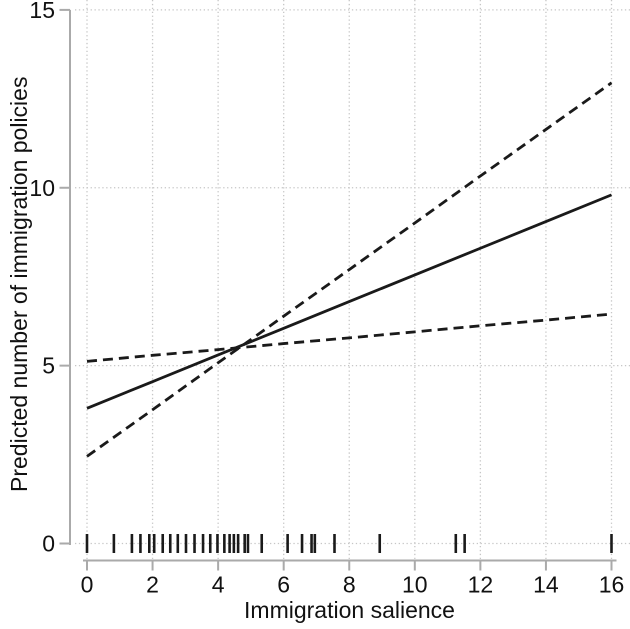 This screenshot has height=629, width=630. I want to click on x-tick-label: 14, so click(546, 585).